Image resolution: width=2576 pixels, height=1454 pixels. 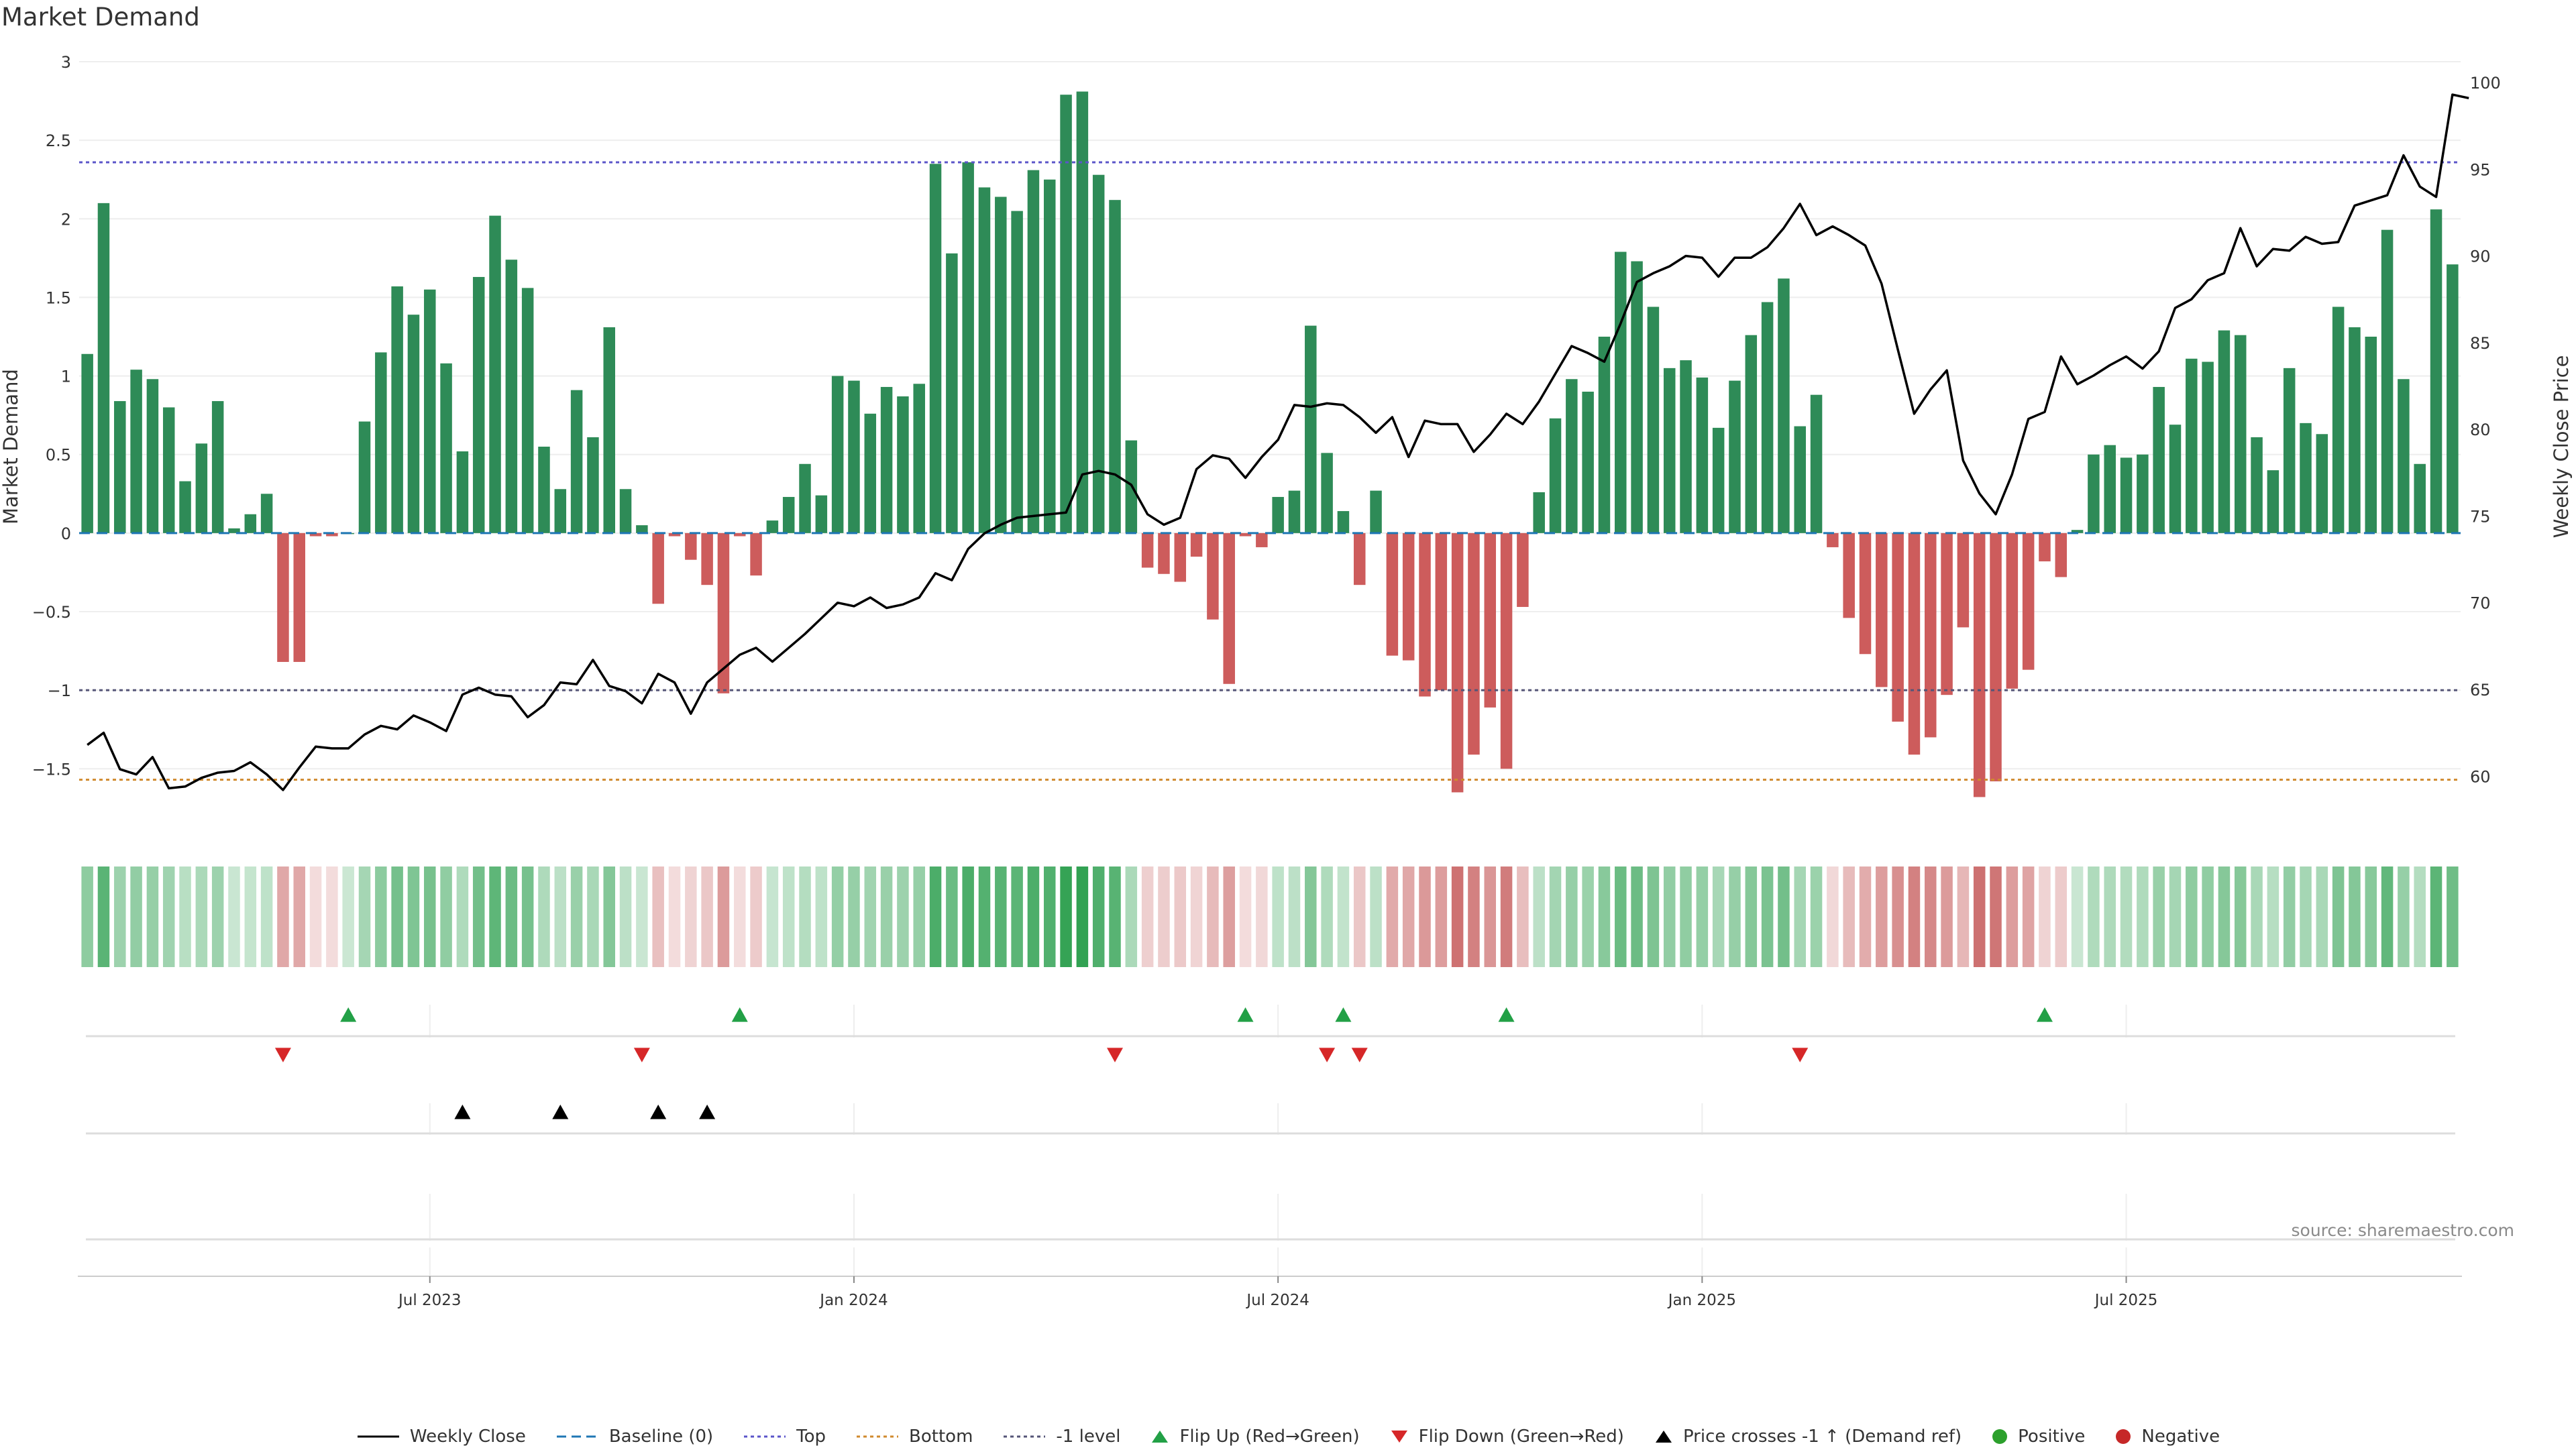 What do you see at coordinates (853, 1300) in the screenshot?
I see `x-tick-label: Jan 2024` at bounding box center [853, 1300].